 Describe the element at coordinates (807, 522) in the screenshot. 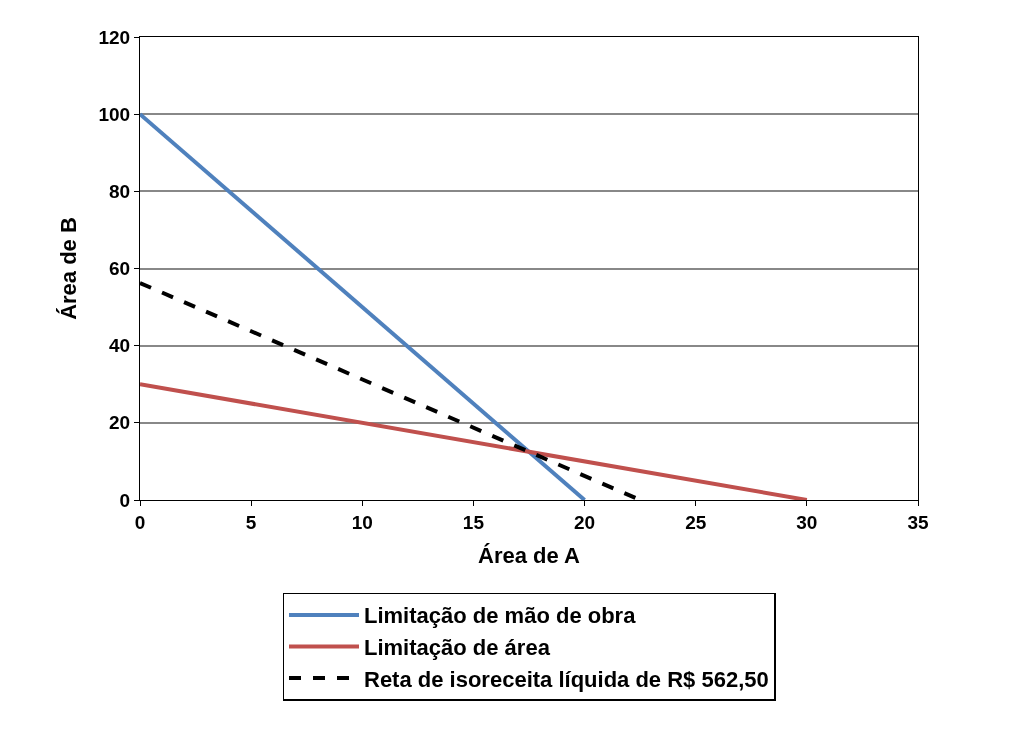

I see `x-tick-label: 30` at that location.